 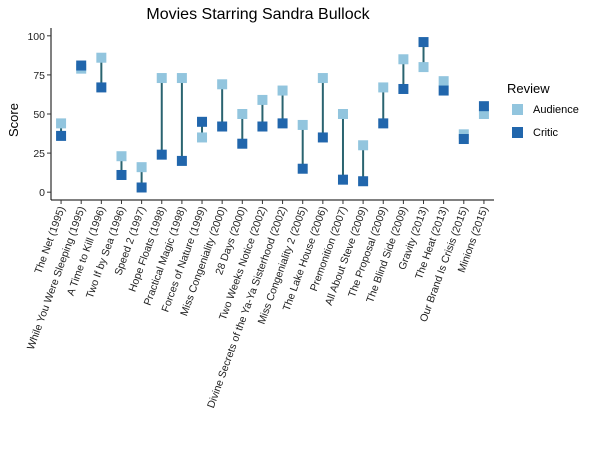 What do you see at coordinates (517, 109) in the screenshot?
I see `legend-swatch-audience` at bounding box center [517, 109].